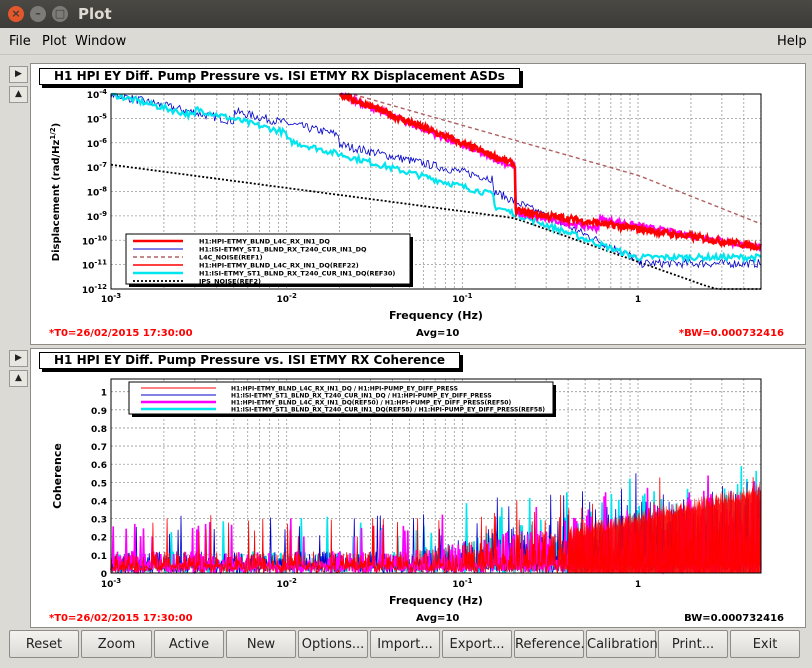 Image resolution: width=812 pixels, height=668 pixels. Describe the element at coordinates (97, 192) in the screenshot. I see `tick-label: 10⁻⁸` at that location.